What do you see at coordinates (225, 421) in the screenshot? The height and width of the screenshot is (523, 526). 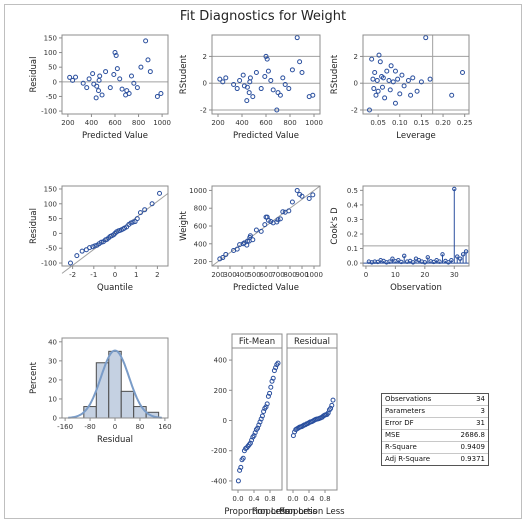 I see `rf-fitmean-y-tick-label: 0` at bounding box center [225, 421].